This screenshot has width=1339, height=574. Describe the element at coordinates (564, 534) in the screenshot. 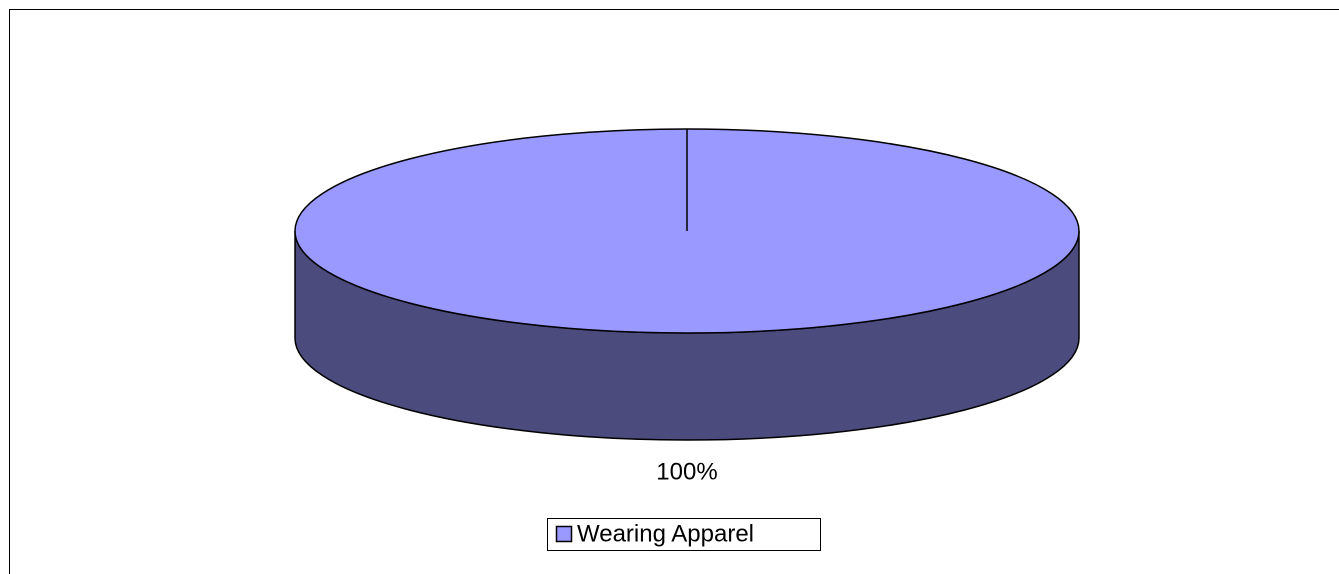

I see `legend-swatch` at that location.